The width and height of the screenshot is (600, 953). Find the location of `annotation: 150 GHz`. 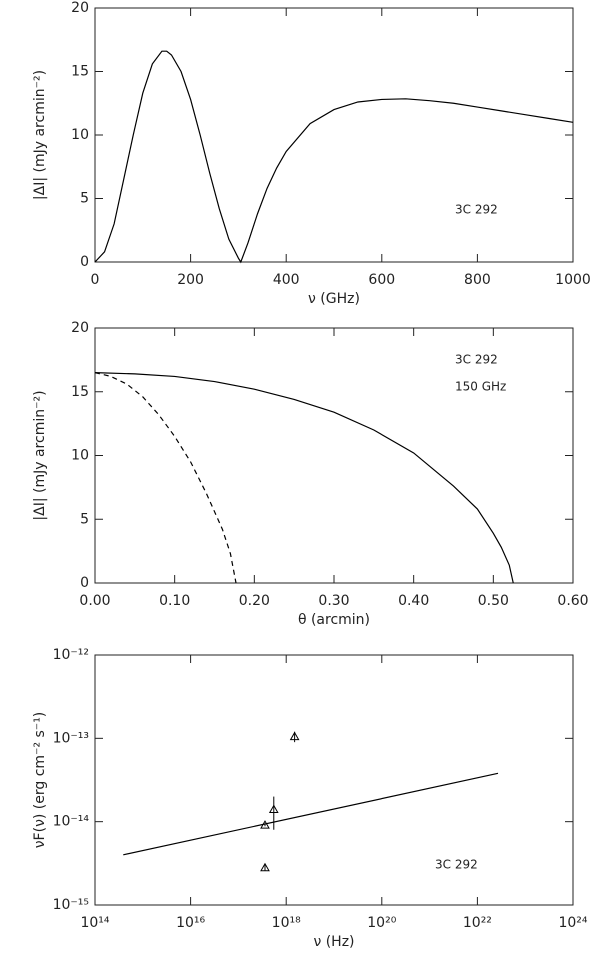

annotation: 150 GHz is located at coordinates (480, 387).